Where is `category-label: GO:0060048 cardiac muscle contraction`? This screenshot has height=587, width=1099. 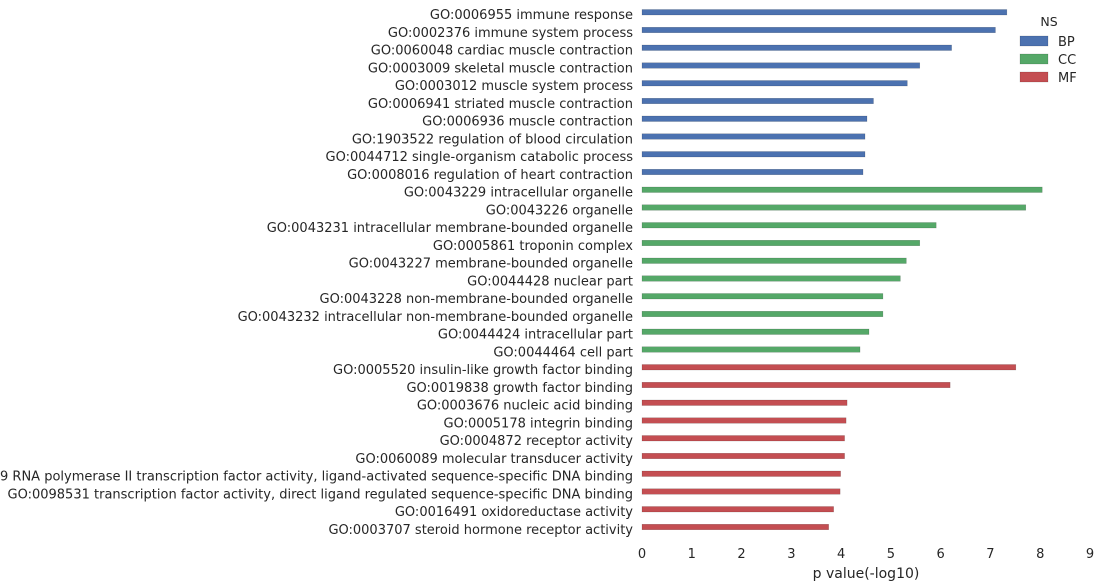
category-label: GO:0060048 cardiac muscle contraction is located at coordinates (502, 51).